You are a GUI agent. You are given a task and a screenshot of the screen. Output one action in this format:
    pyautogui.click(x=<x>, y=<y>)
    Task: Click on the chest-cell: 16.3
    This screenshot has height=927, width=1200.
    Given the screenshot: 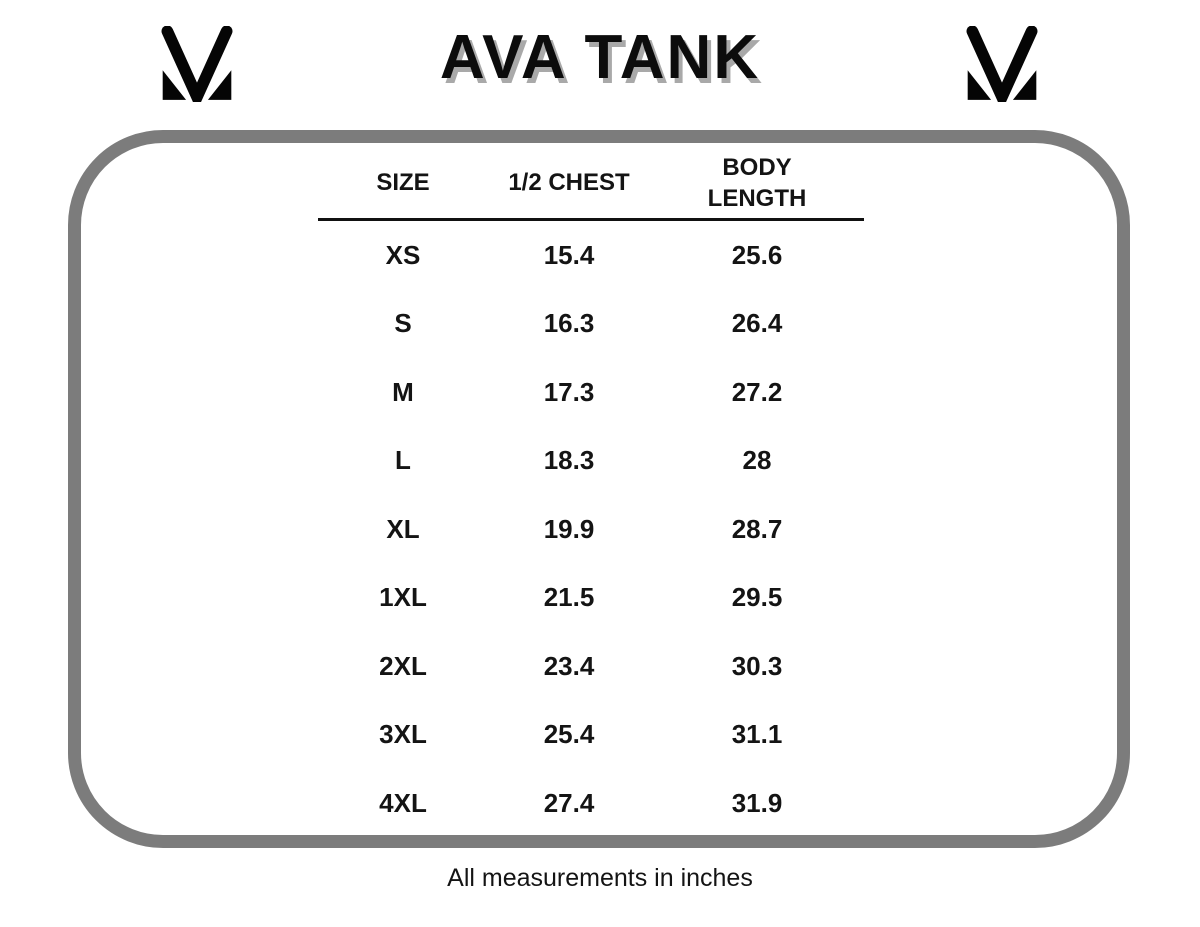 What is the action you would take?
    pyautogui.click(x=569, y=323)
    